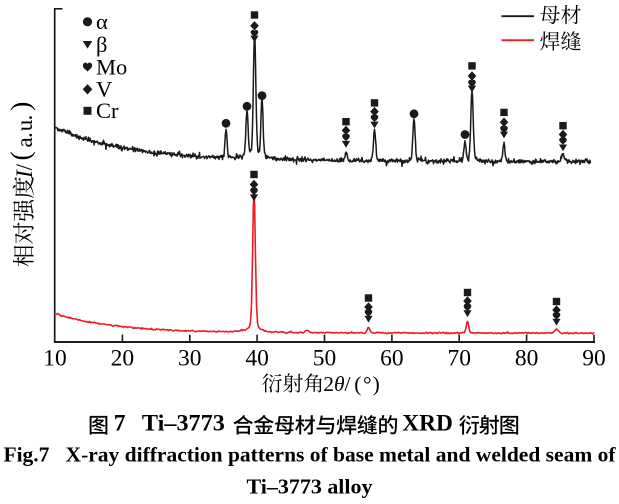 The height and width of the screenshot is (504, 619). I want to click on svg-text: β, so click(101, 44).